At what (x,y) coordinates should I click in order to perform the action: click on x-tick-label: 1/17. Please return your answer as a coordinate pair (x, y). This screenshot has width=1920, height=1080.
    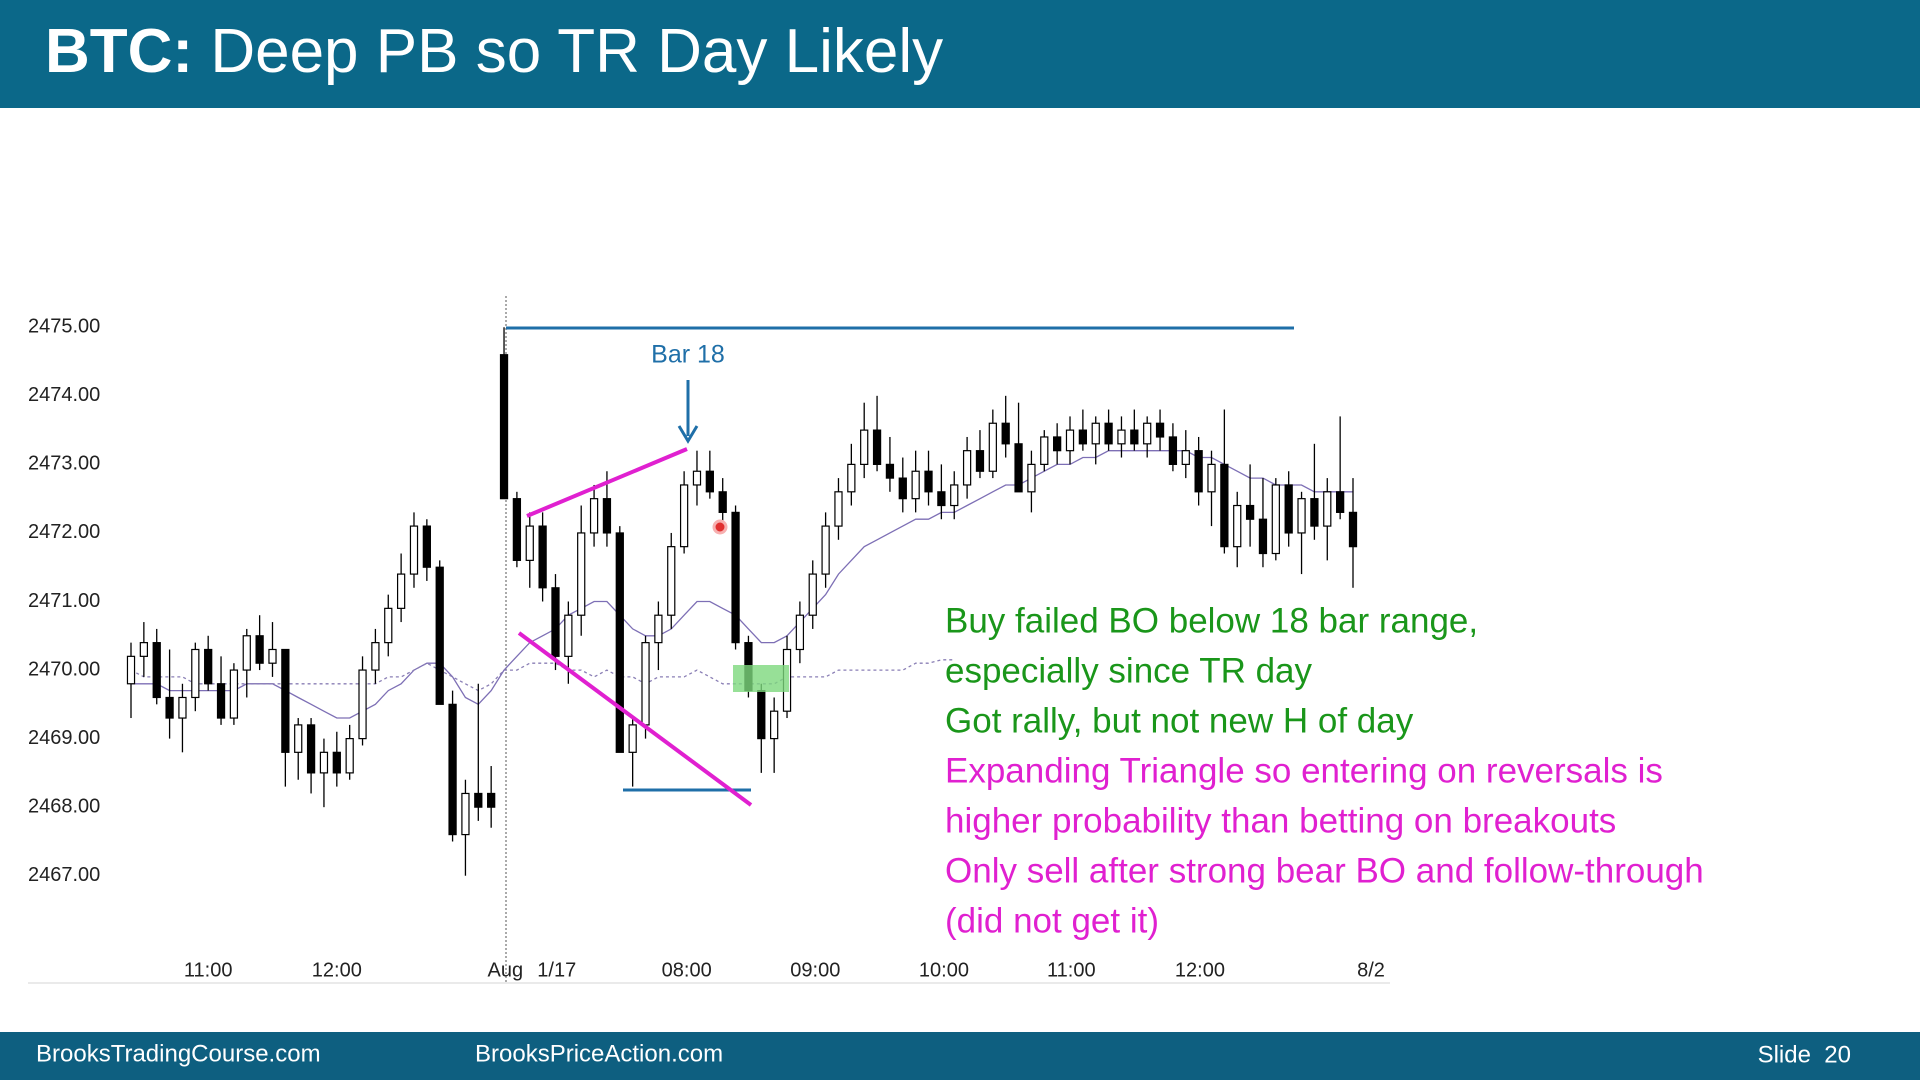
    Looking at the image, I should click on (556, 970).